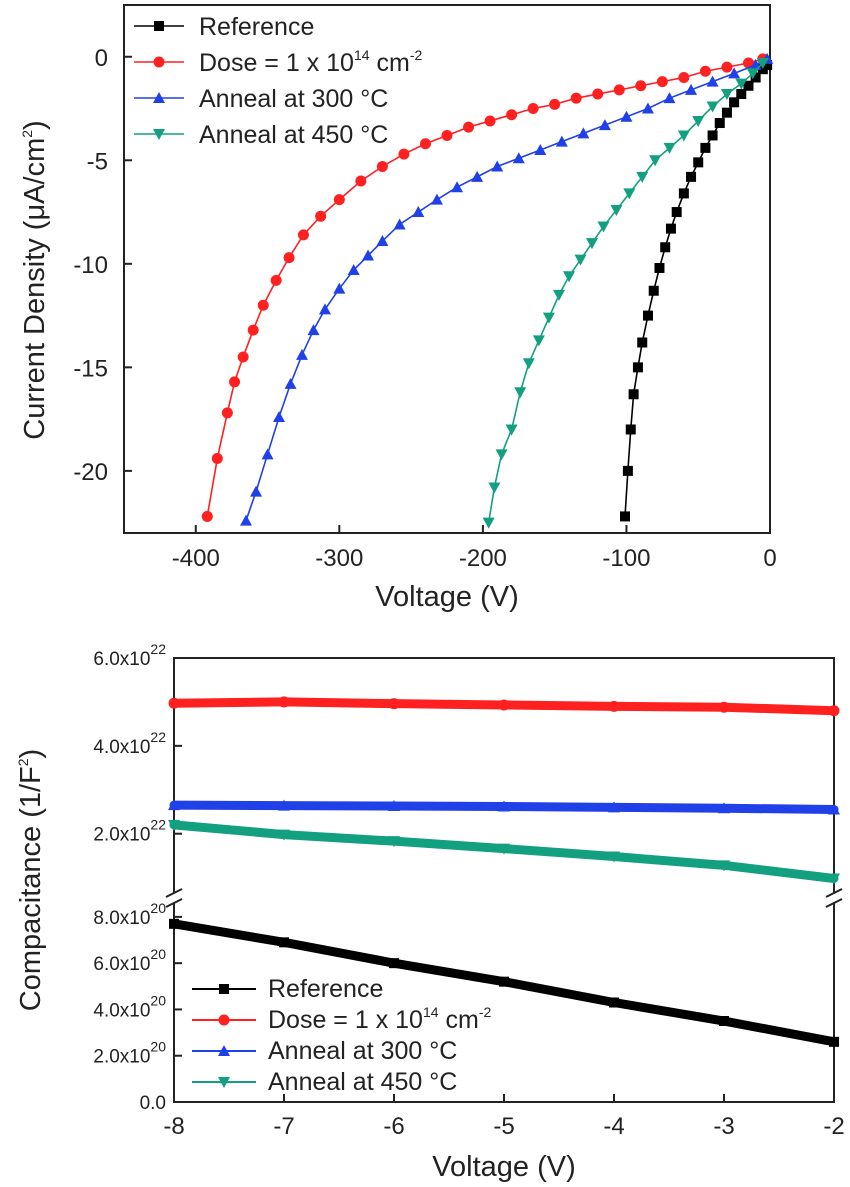 The image size is (850, 1187). I want to click on bottom-legend-text: Dose = 1 x 10, so click(345, 1020).